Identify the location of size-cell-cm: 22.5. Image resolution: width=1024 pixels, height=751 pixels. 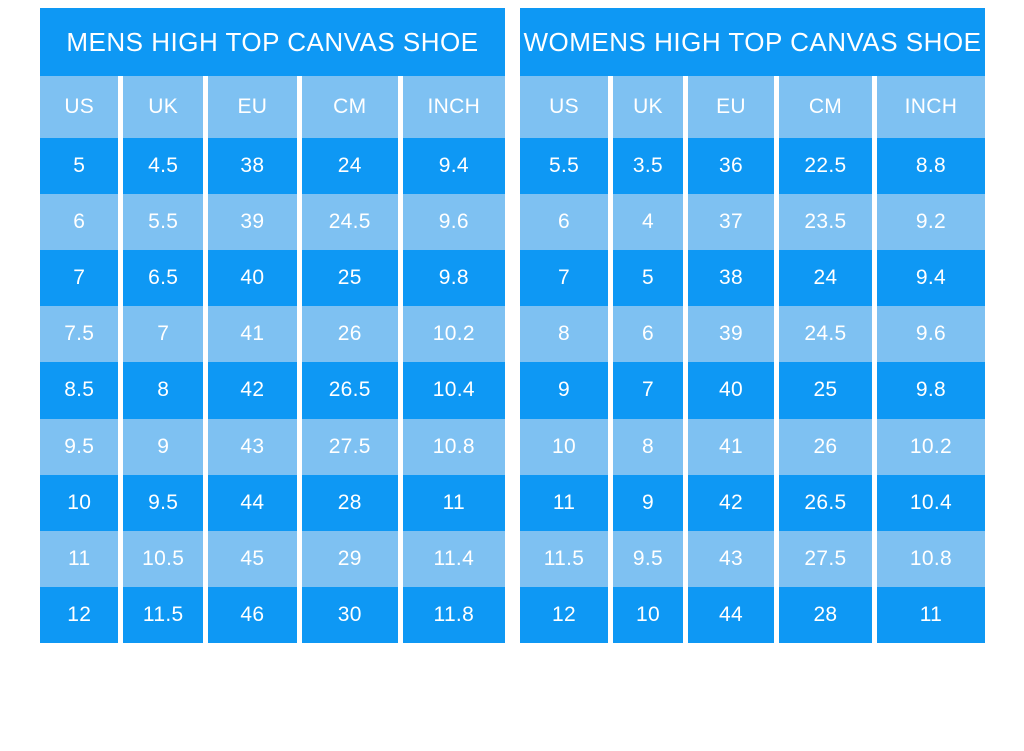
(825, 166).